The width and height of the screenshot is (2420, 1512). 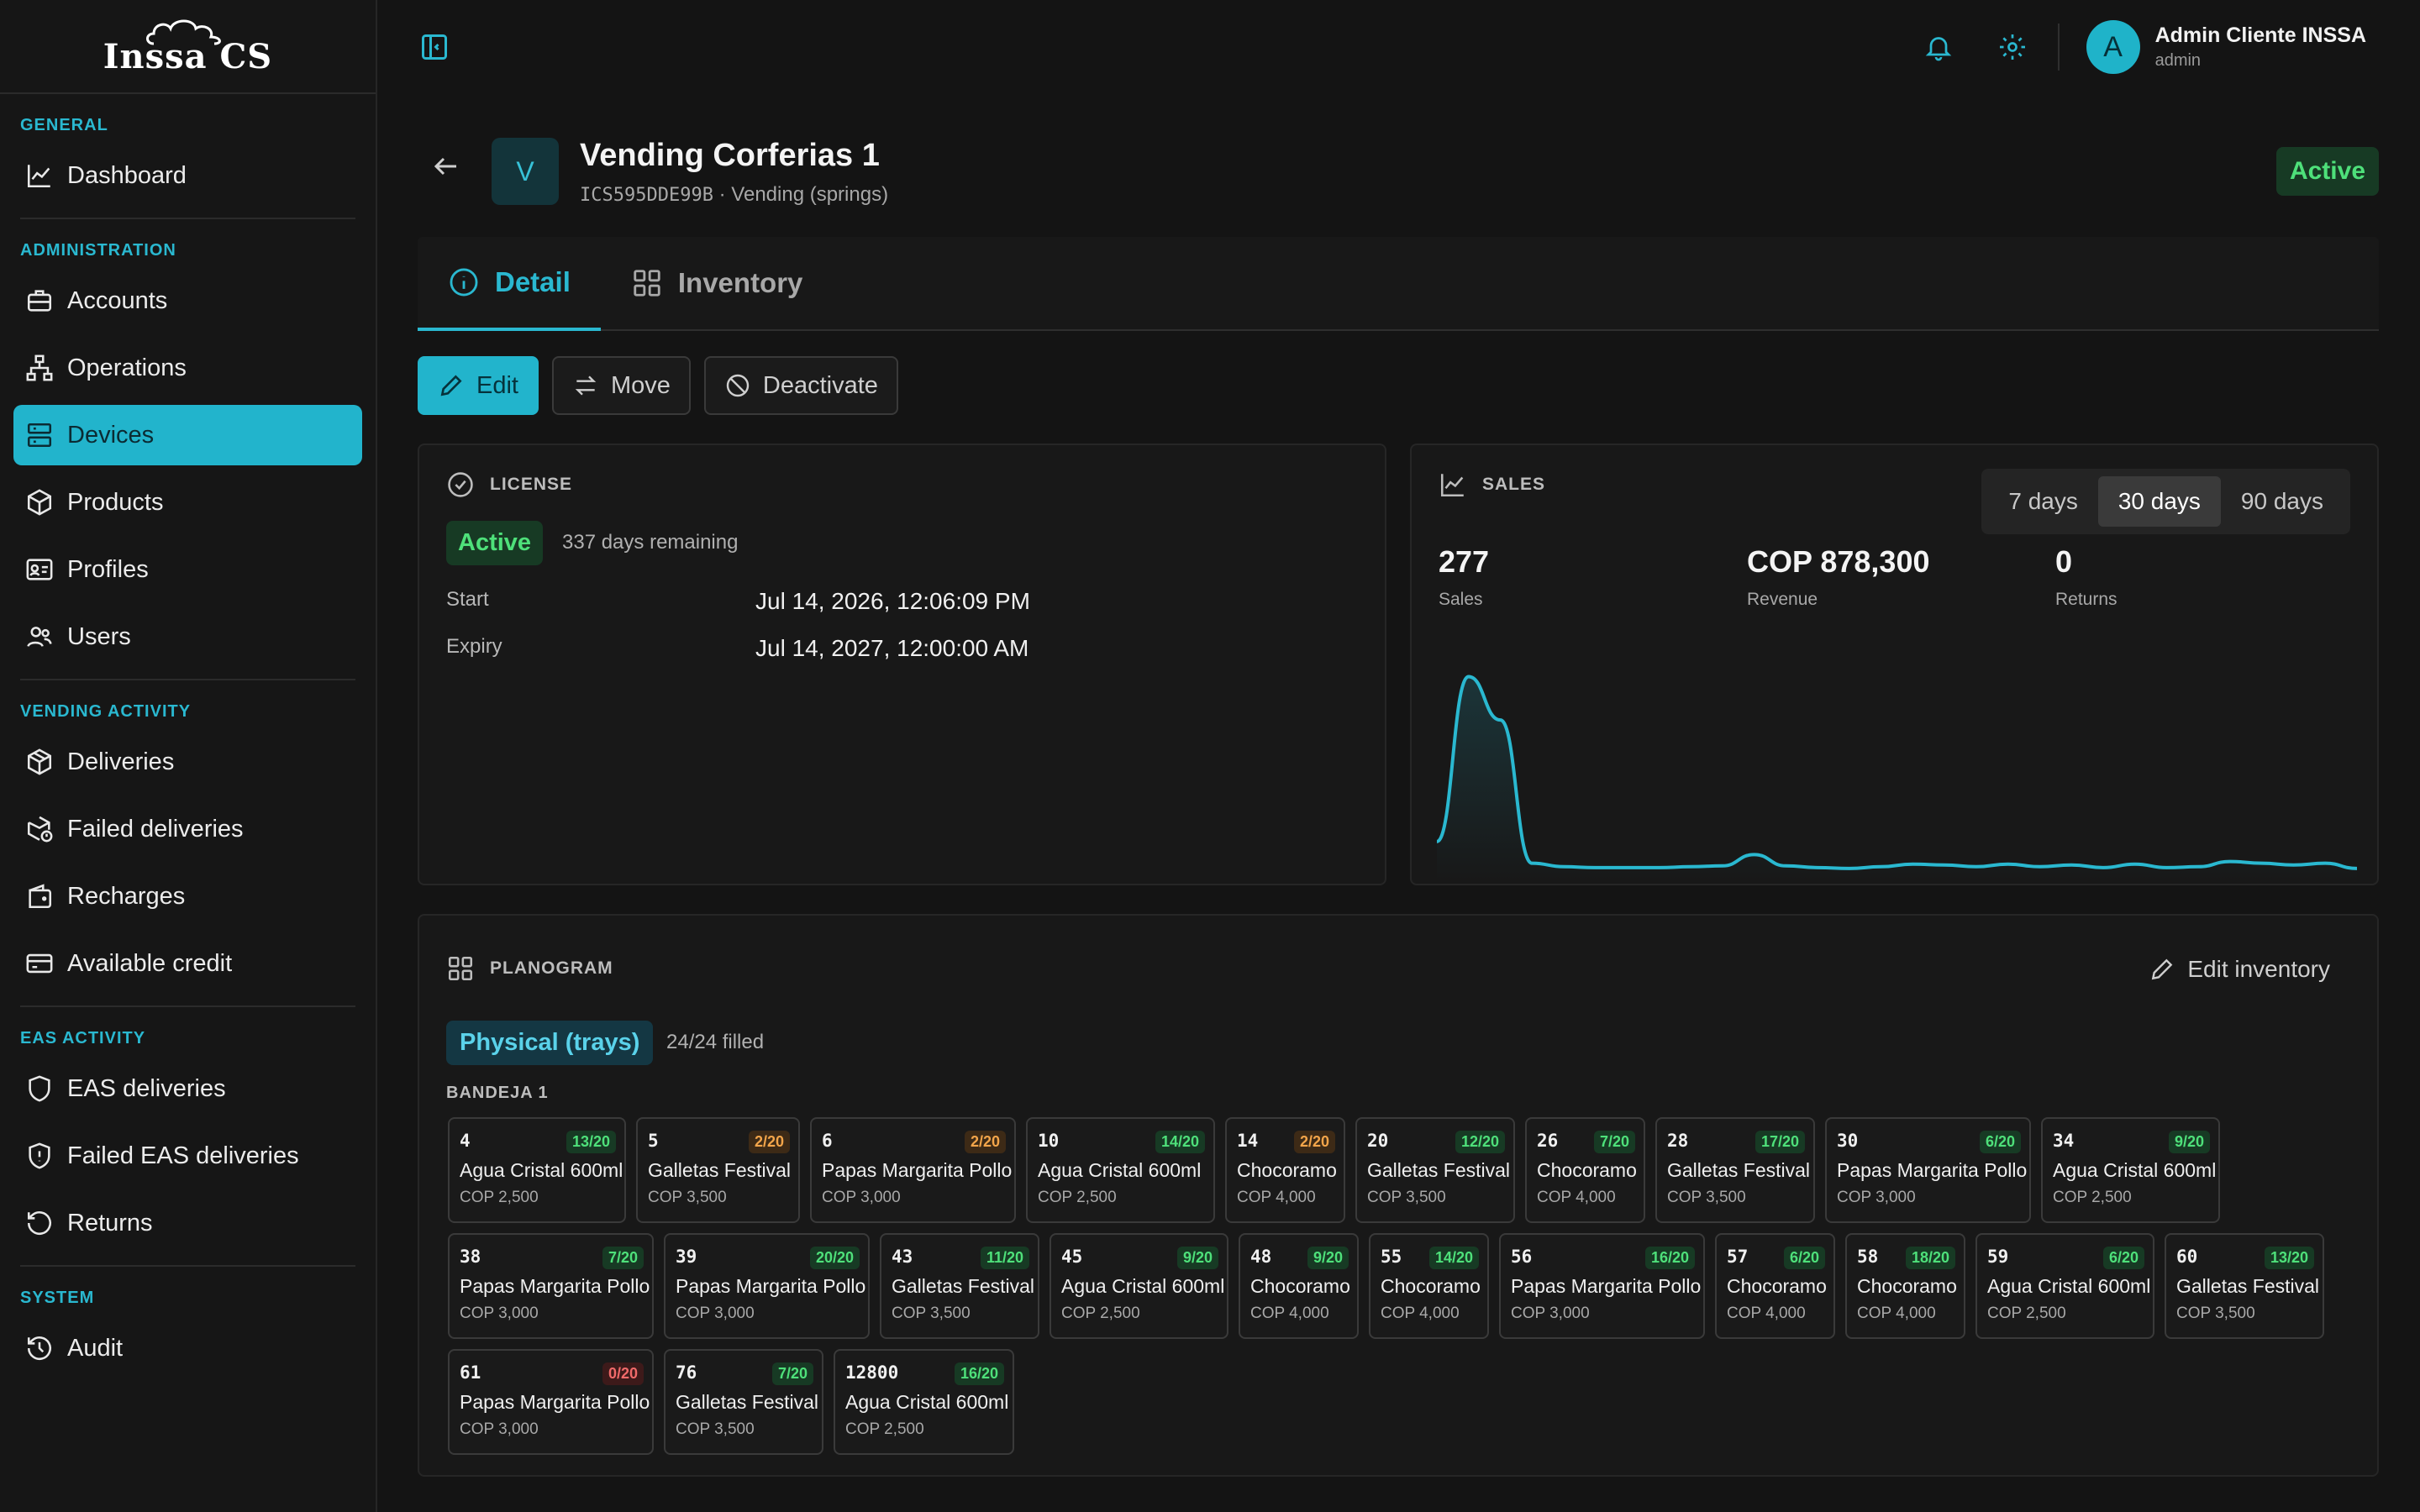 What do you see at coordinates (479, 385) in the screenshot?
I see `edit-button: Edit` at bounding box center [479, 385].